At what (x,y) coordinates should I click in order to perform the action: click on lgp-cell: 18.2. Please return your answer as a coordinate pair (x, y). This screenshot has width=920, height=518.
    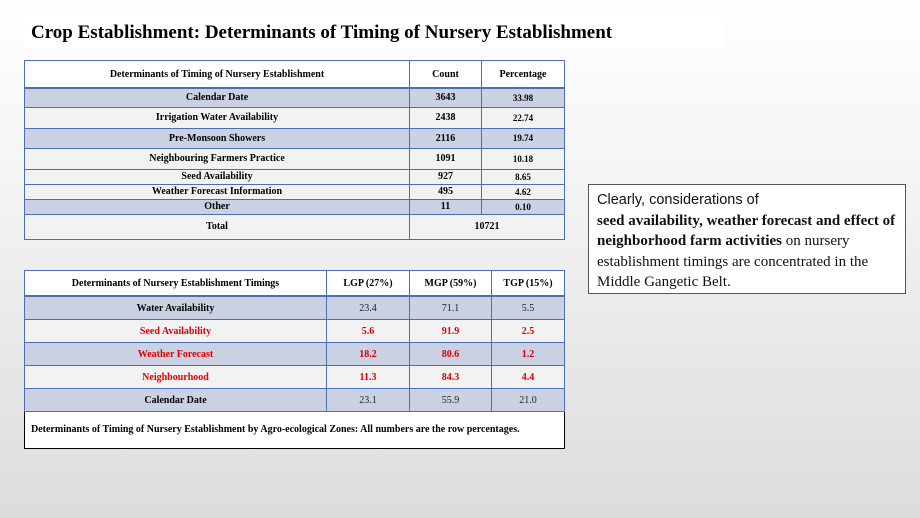
    Looking at the image, I should click on (368, 354).